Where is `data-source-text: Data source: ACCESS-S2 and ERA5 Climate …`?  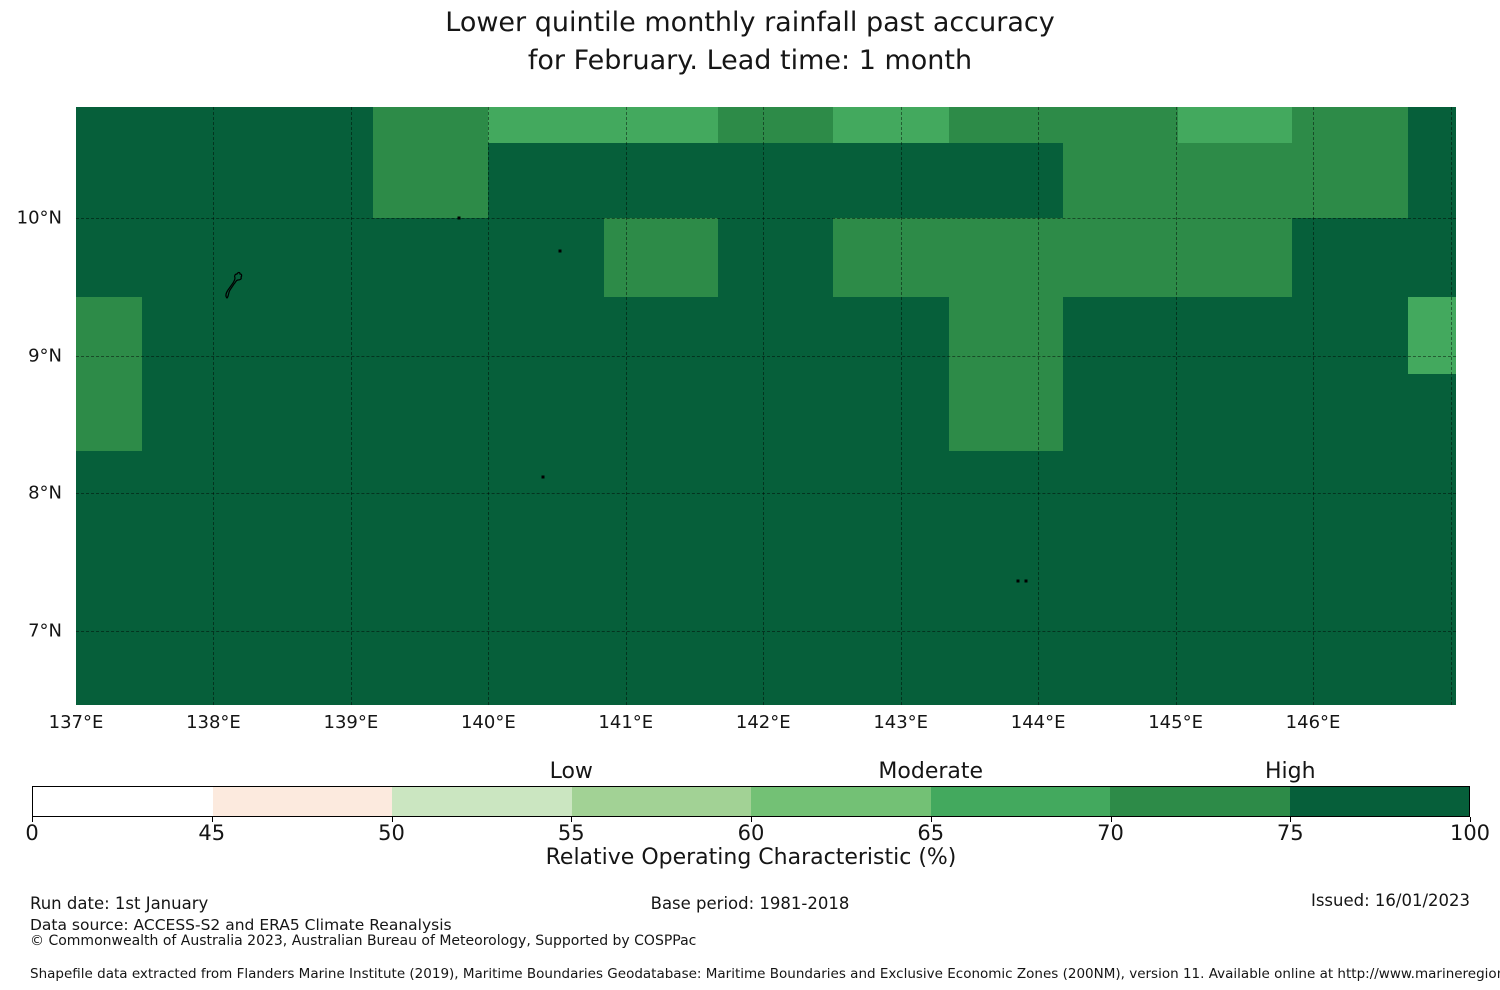 data-source-text: Data source: ACCESS-S2 and ERA5 Climate … is located at coordinates (241, 925).